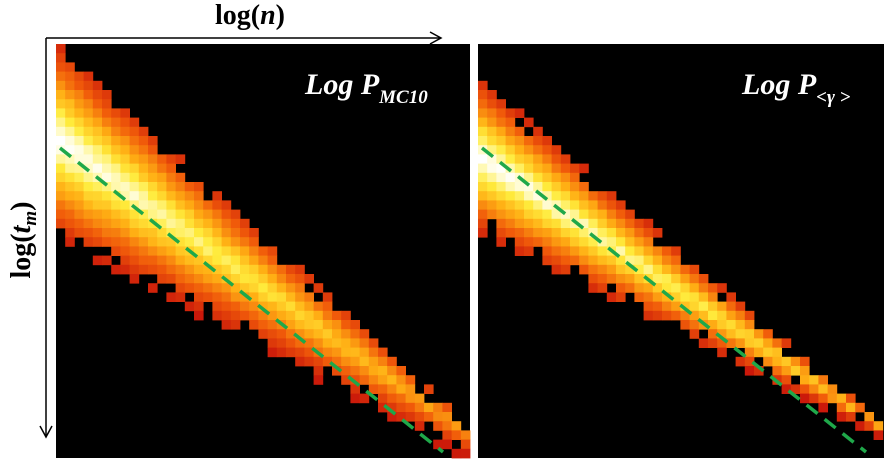  Describe the element at coordinates (796, 88) in the screenshot. I see `panel-title: Log P<γ >` at that location.